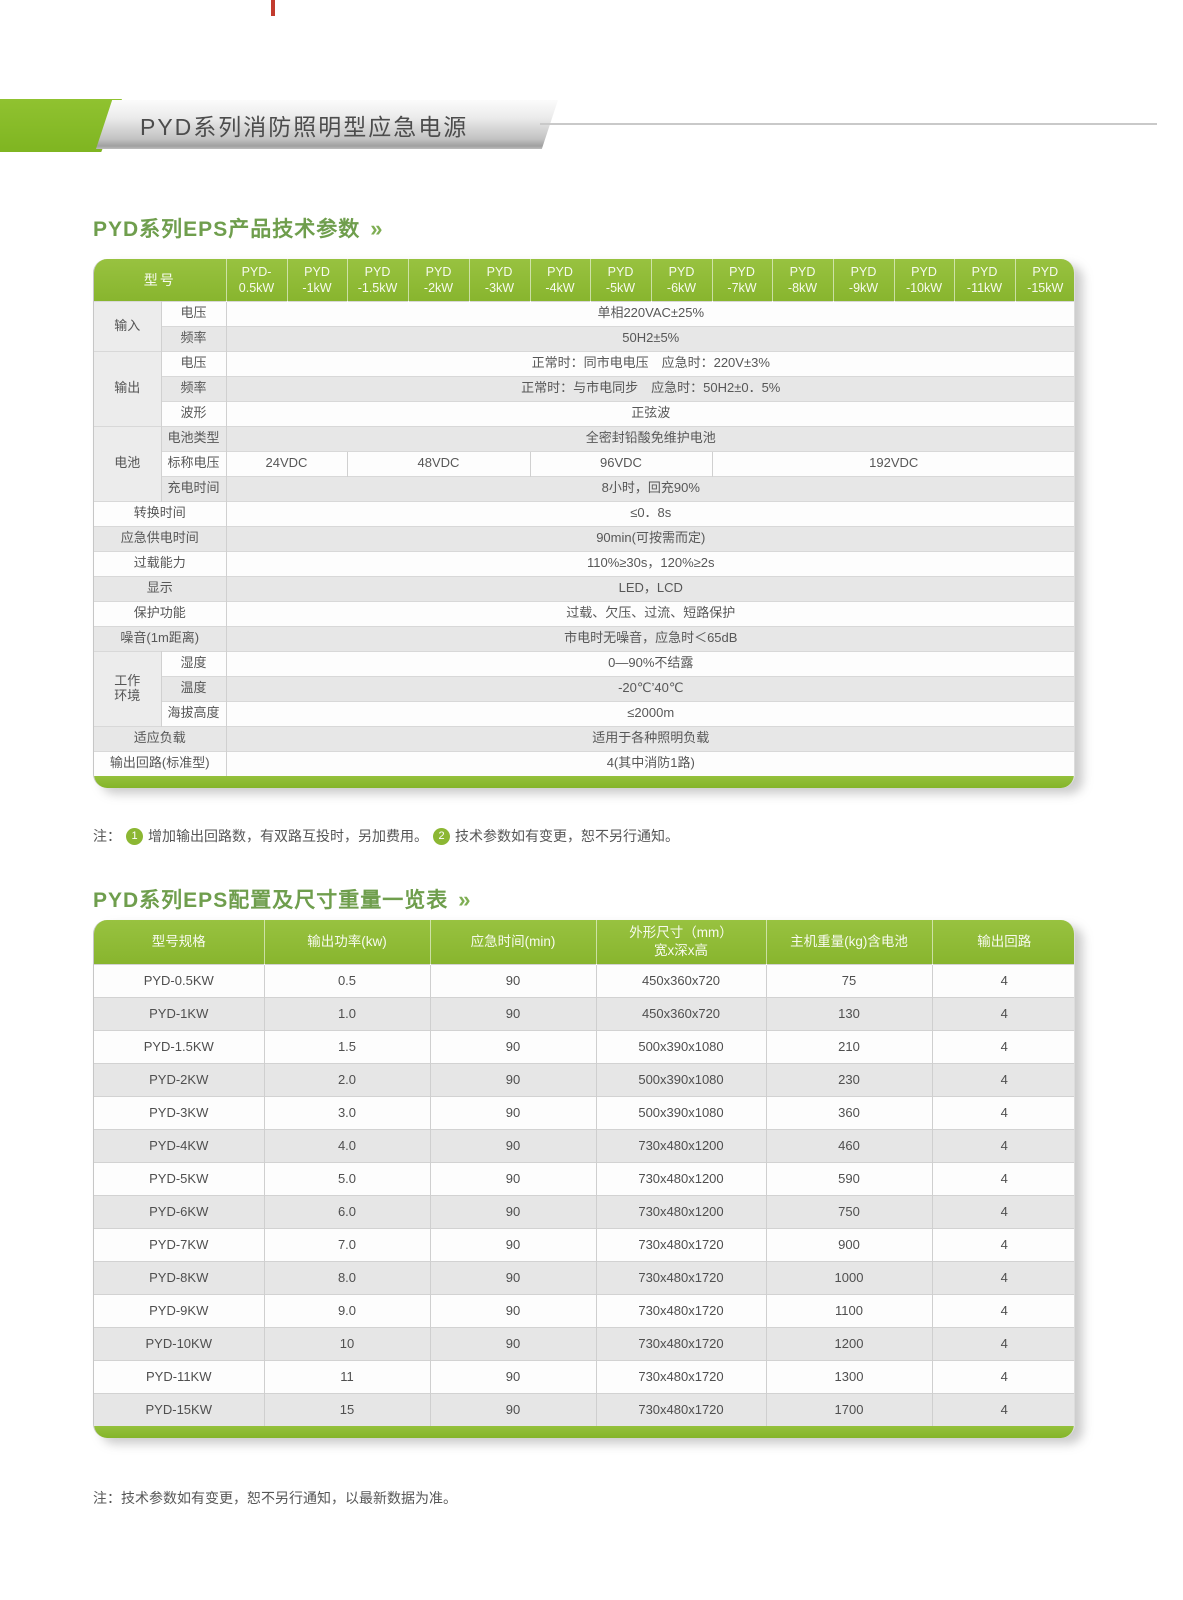  Describe the element at coordinates (128, 688) in the screenshot. I see `spec-group-label: 工作 环境` at that location.